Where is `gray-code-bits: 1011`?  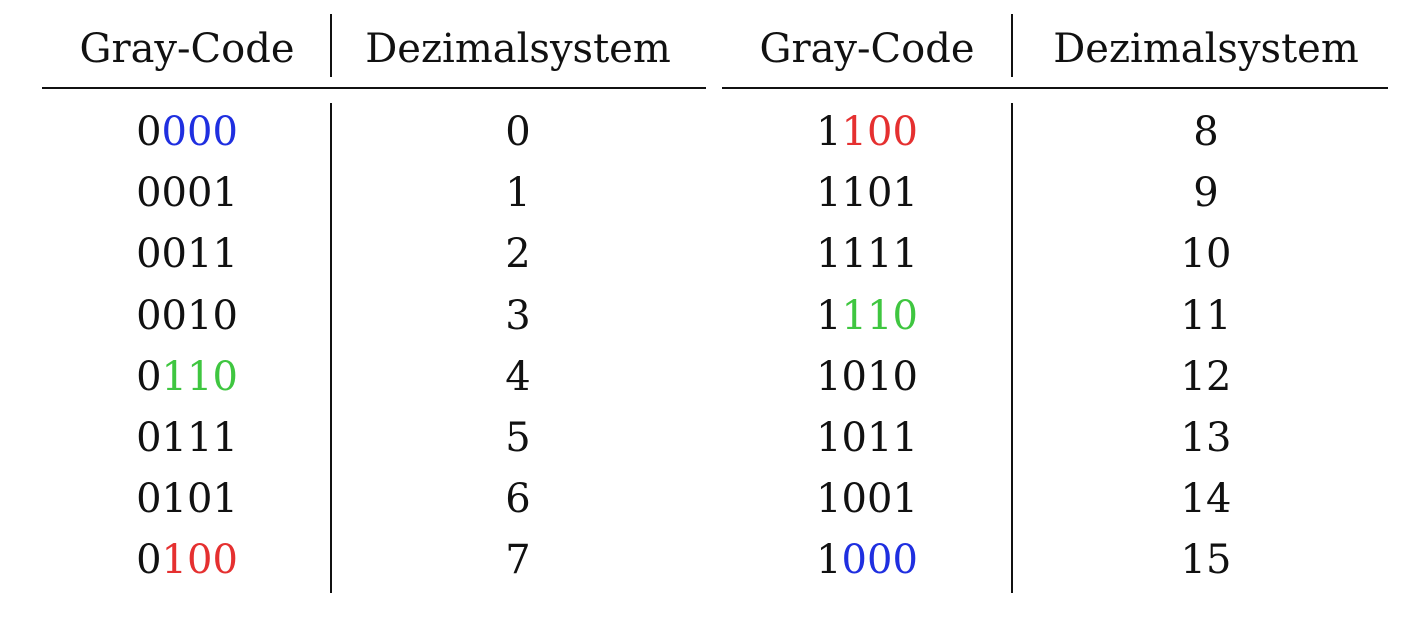 gray-code-bits: 1011 is located at coordinates (867, 437).